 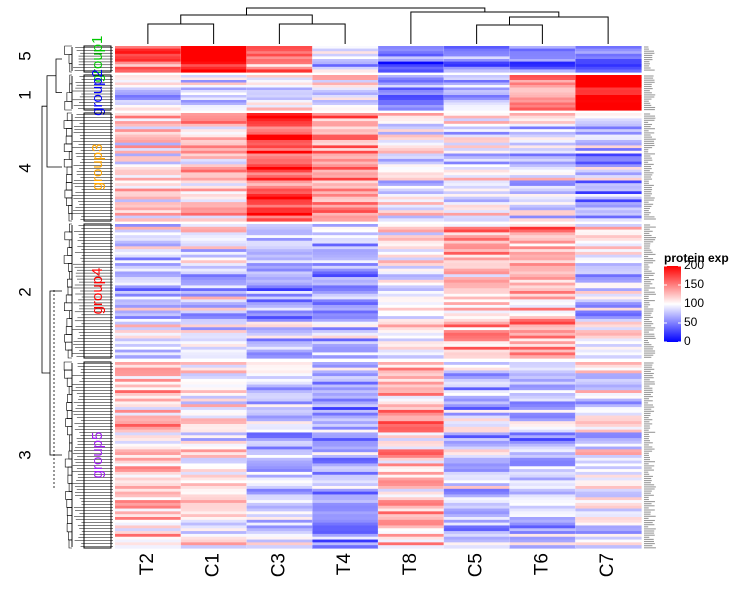 I want to click on legend-tick-label: 0, so click(x=687, y=341).